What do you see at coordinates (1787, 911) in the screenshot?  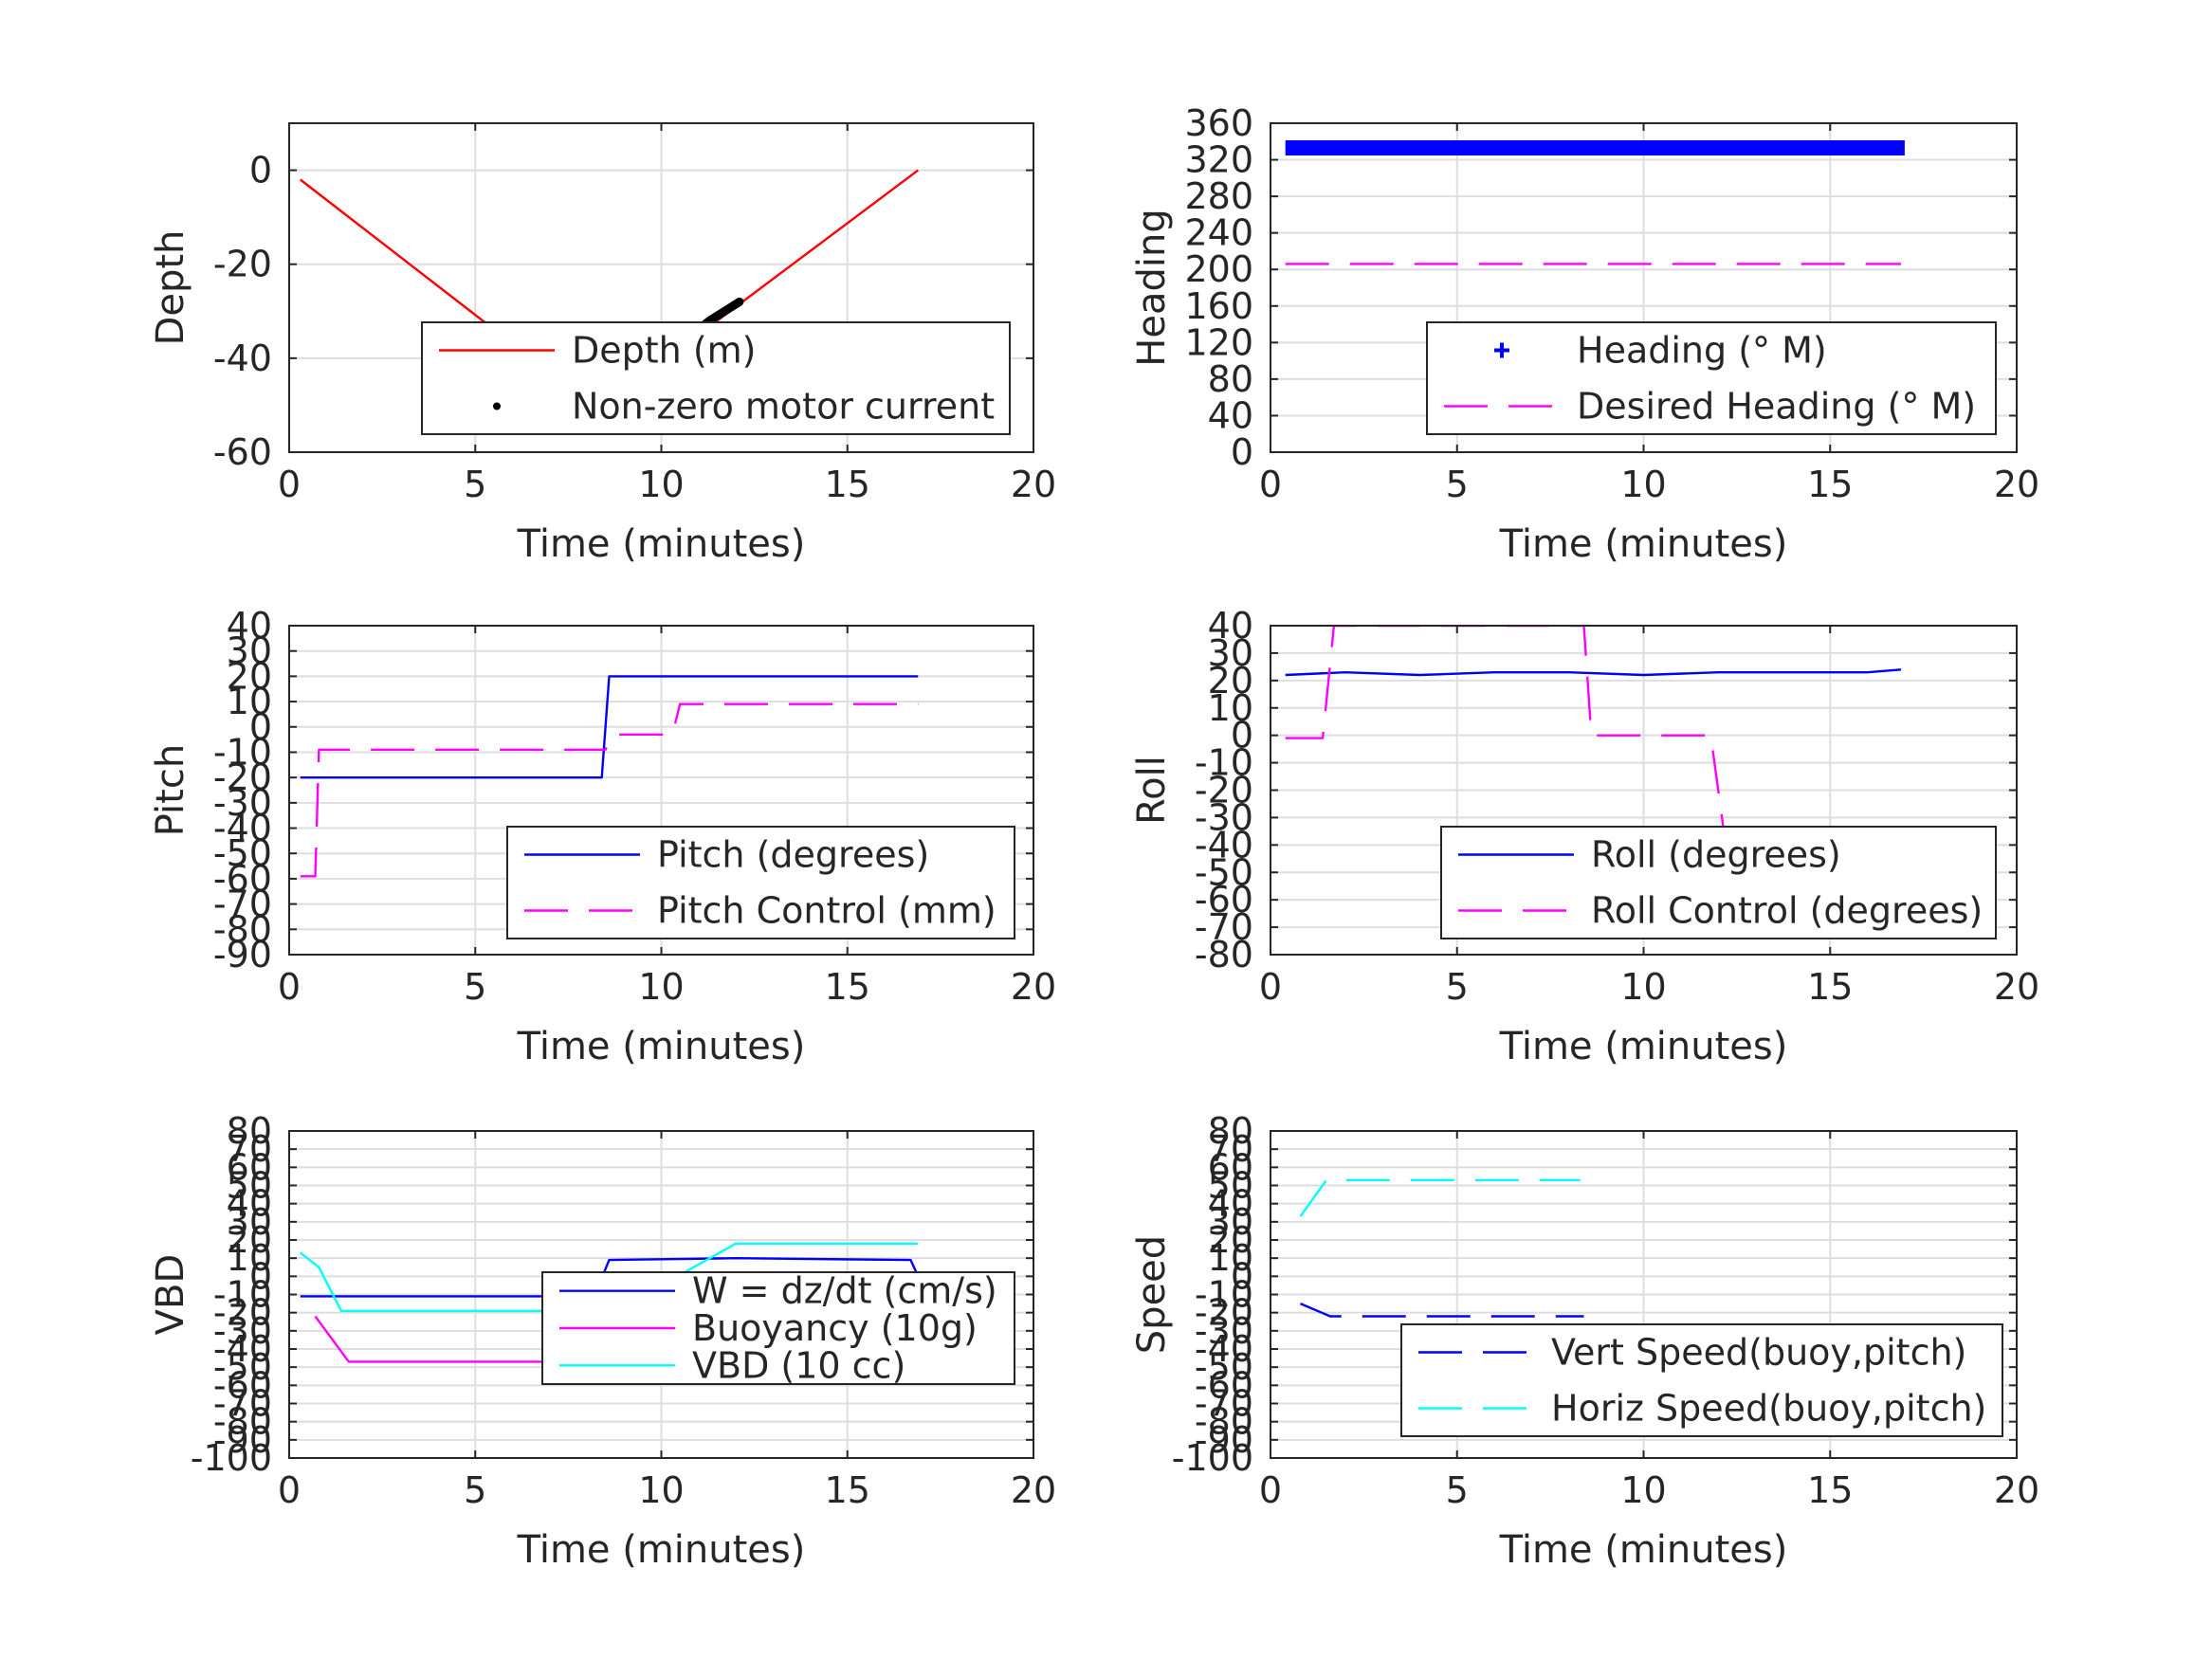 I see `legend-label-roll-1: Roll Control (degrees)` at bounding box center [1787, 911].